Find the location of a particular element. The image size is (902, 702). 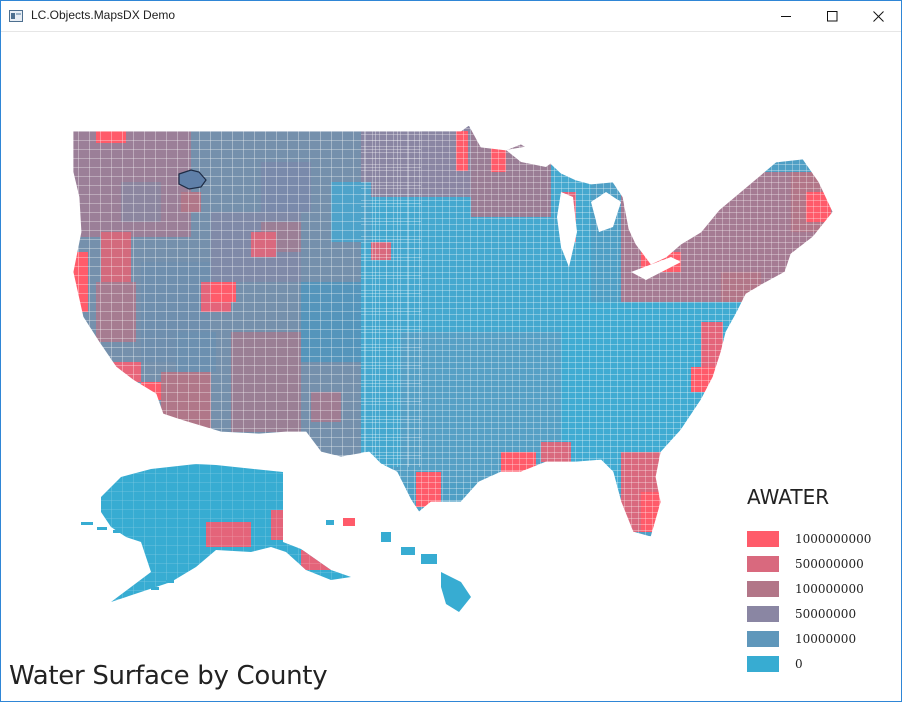

alaska is located at coordinates (226, 533).